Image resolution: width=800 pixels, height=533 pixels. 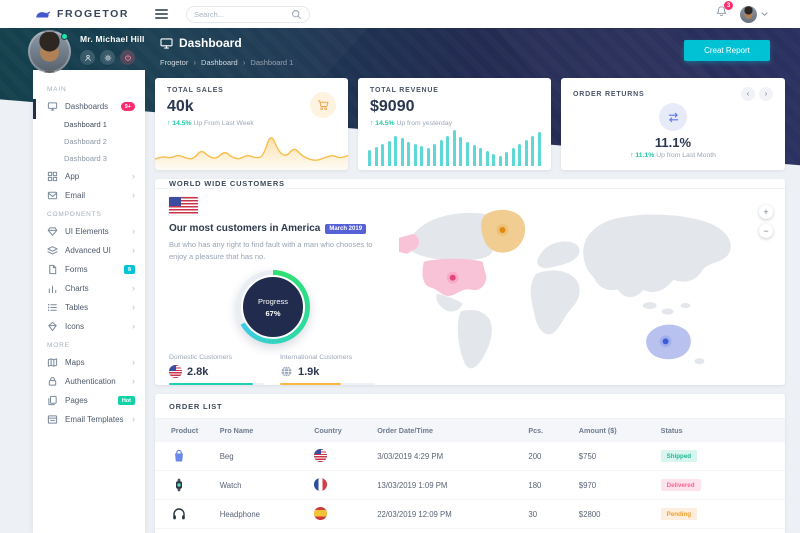 What do you see at coordinates (89, 362) in the screenshot?
I see `sidebar-item-maps: Maps` at bounding box center [89, 362].